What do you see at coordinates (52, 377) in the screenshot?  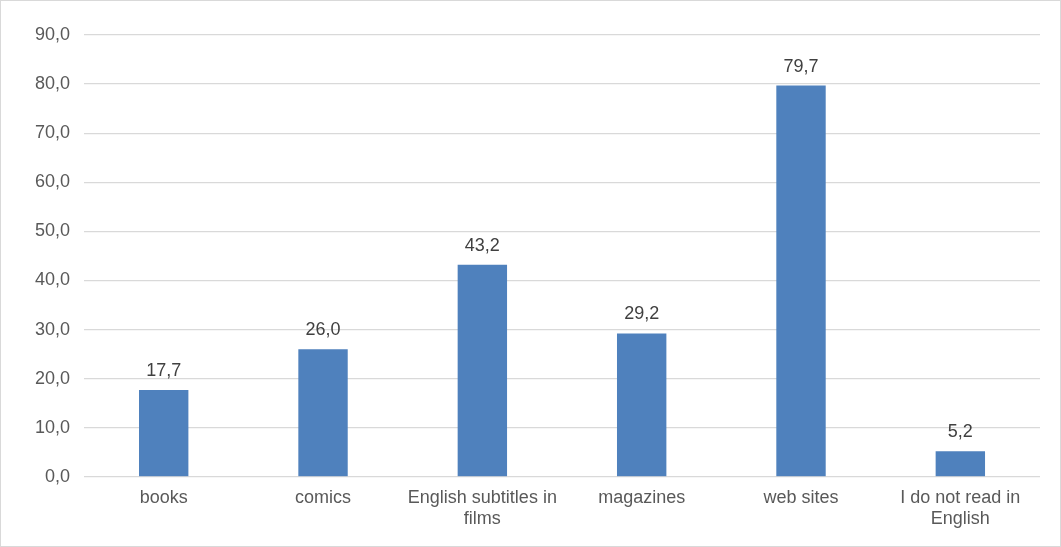 I see `y-tick-label: 20,0` at bounding box center [52, 377].